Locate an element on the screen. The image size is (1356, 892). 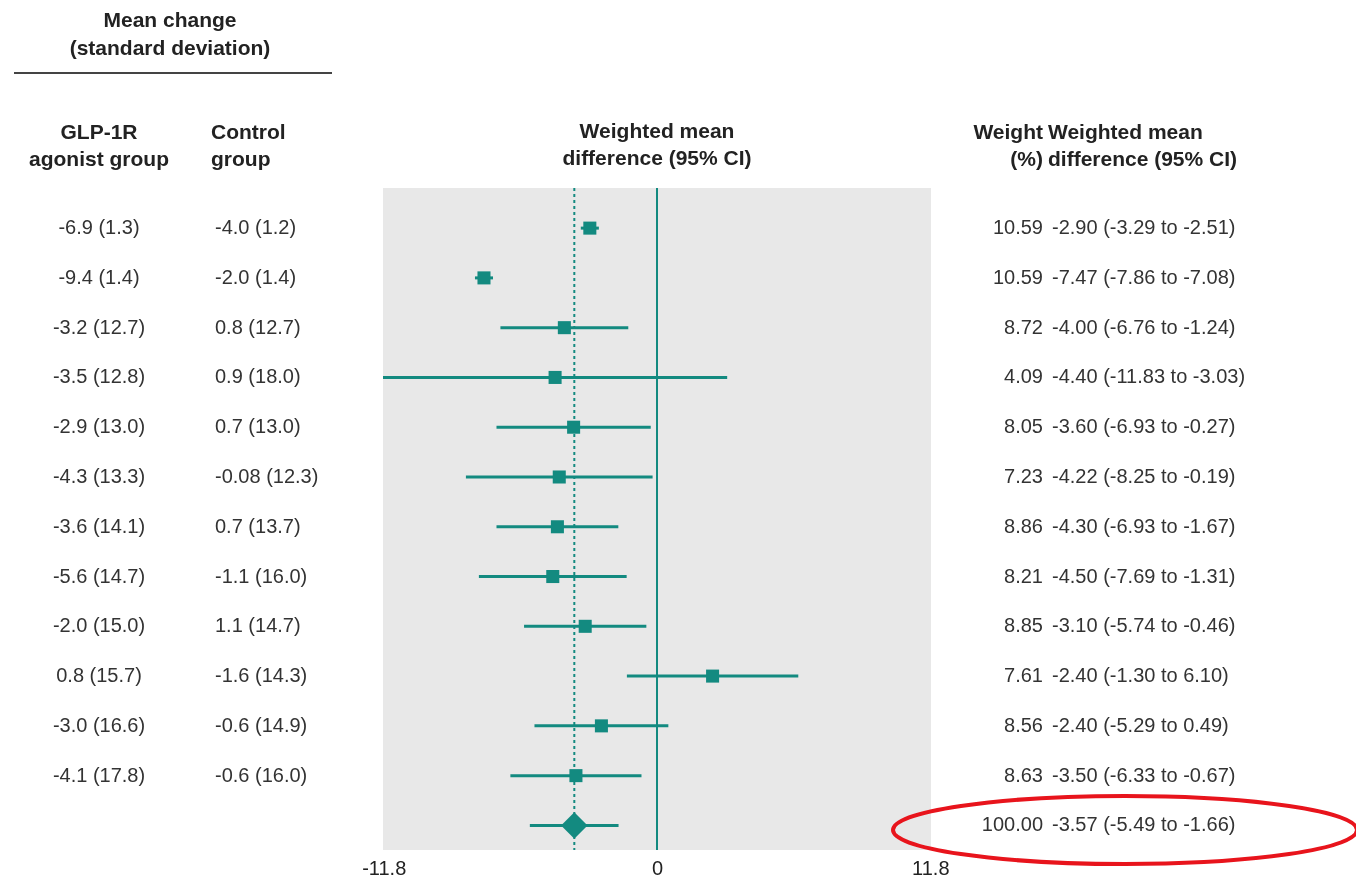
text: -9.4 (1.4) is located at coordinates (99, 276).